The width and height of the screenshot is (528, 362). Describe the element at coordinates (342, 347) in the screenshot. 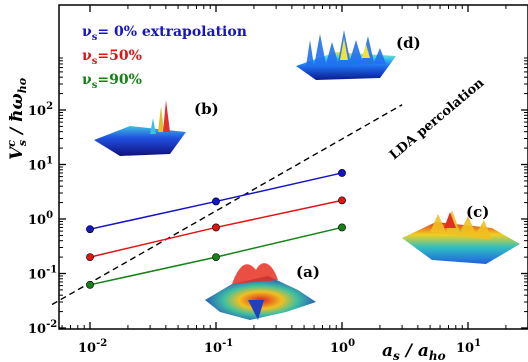

I see `x-tick-label: 100` at that location.